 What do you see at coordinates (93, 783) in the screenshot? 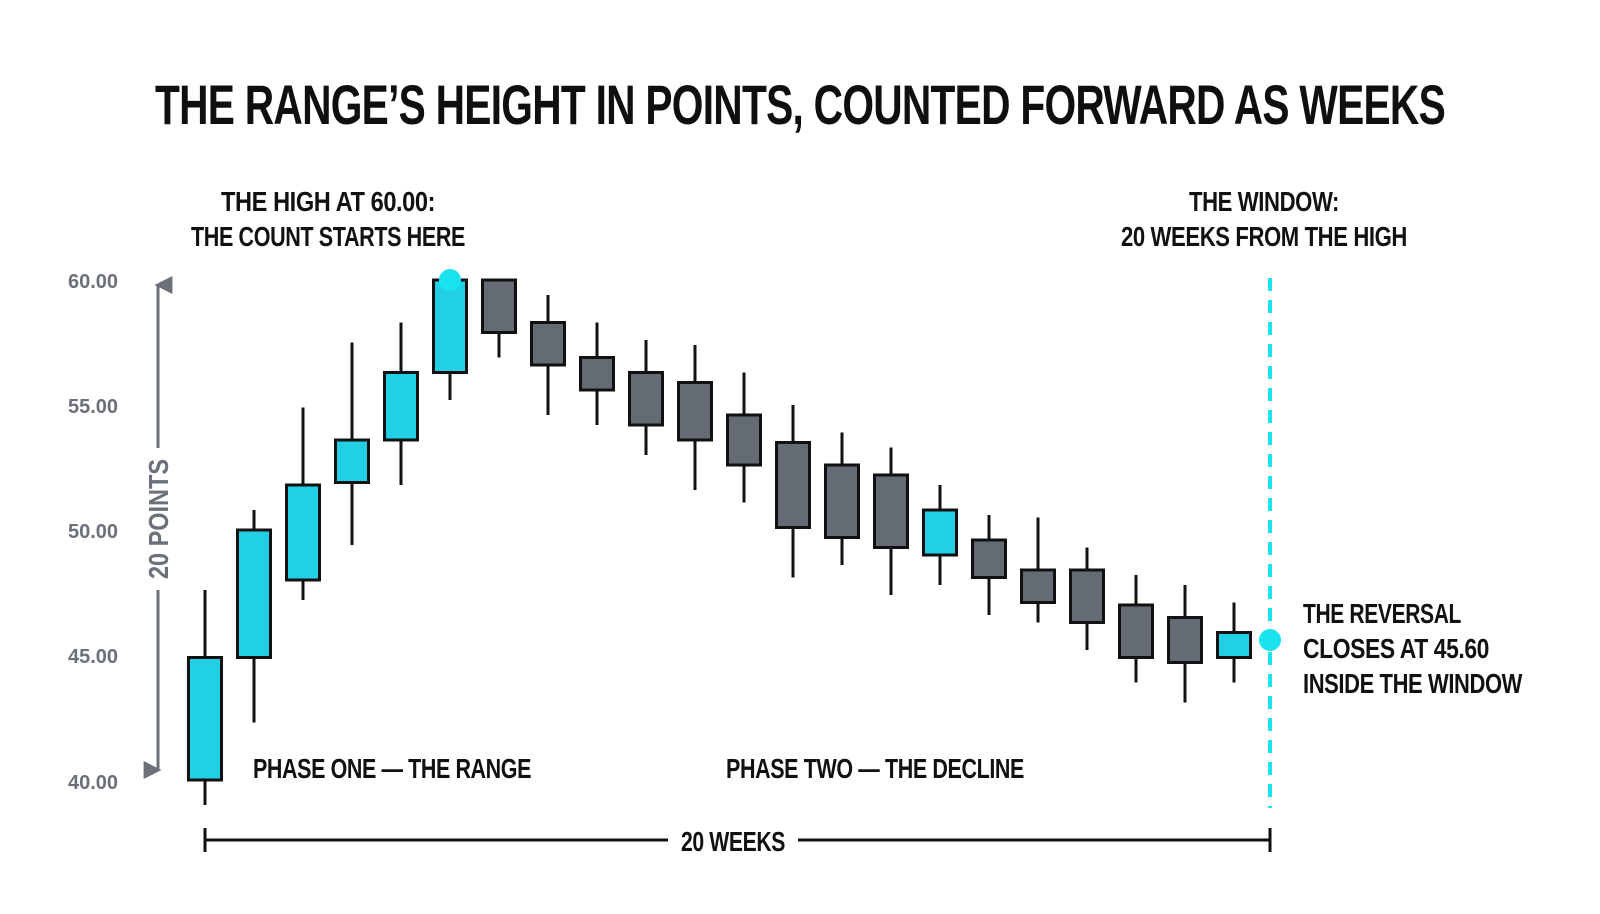
I see `y-tick-label: 40.00` at bounding box center [93, 783].